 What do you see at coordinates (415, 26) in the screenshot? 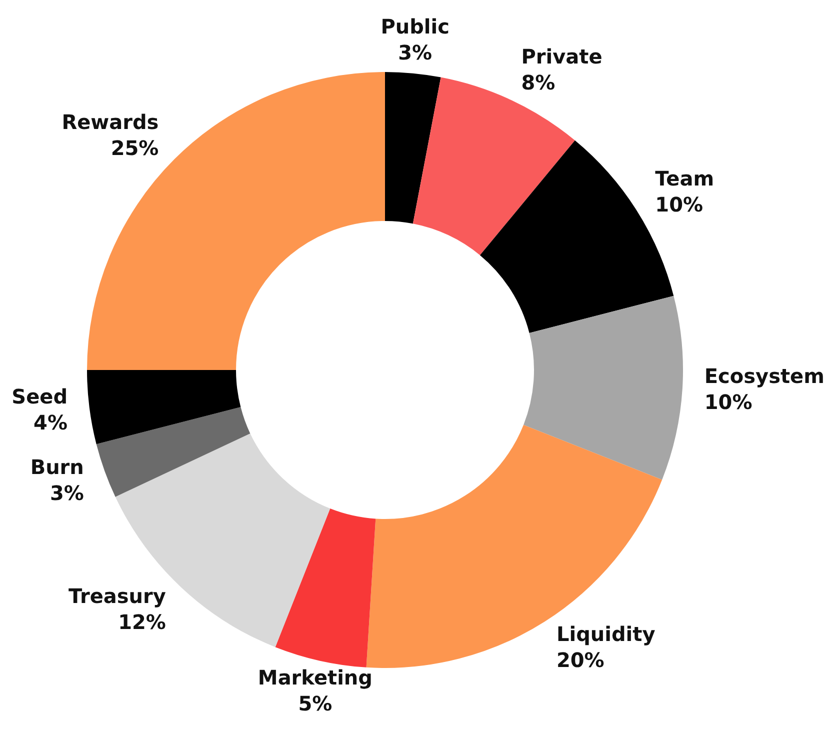
I see `slice-label: Public` at bounding box center [415, 26].